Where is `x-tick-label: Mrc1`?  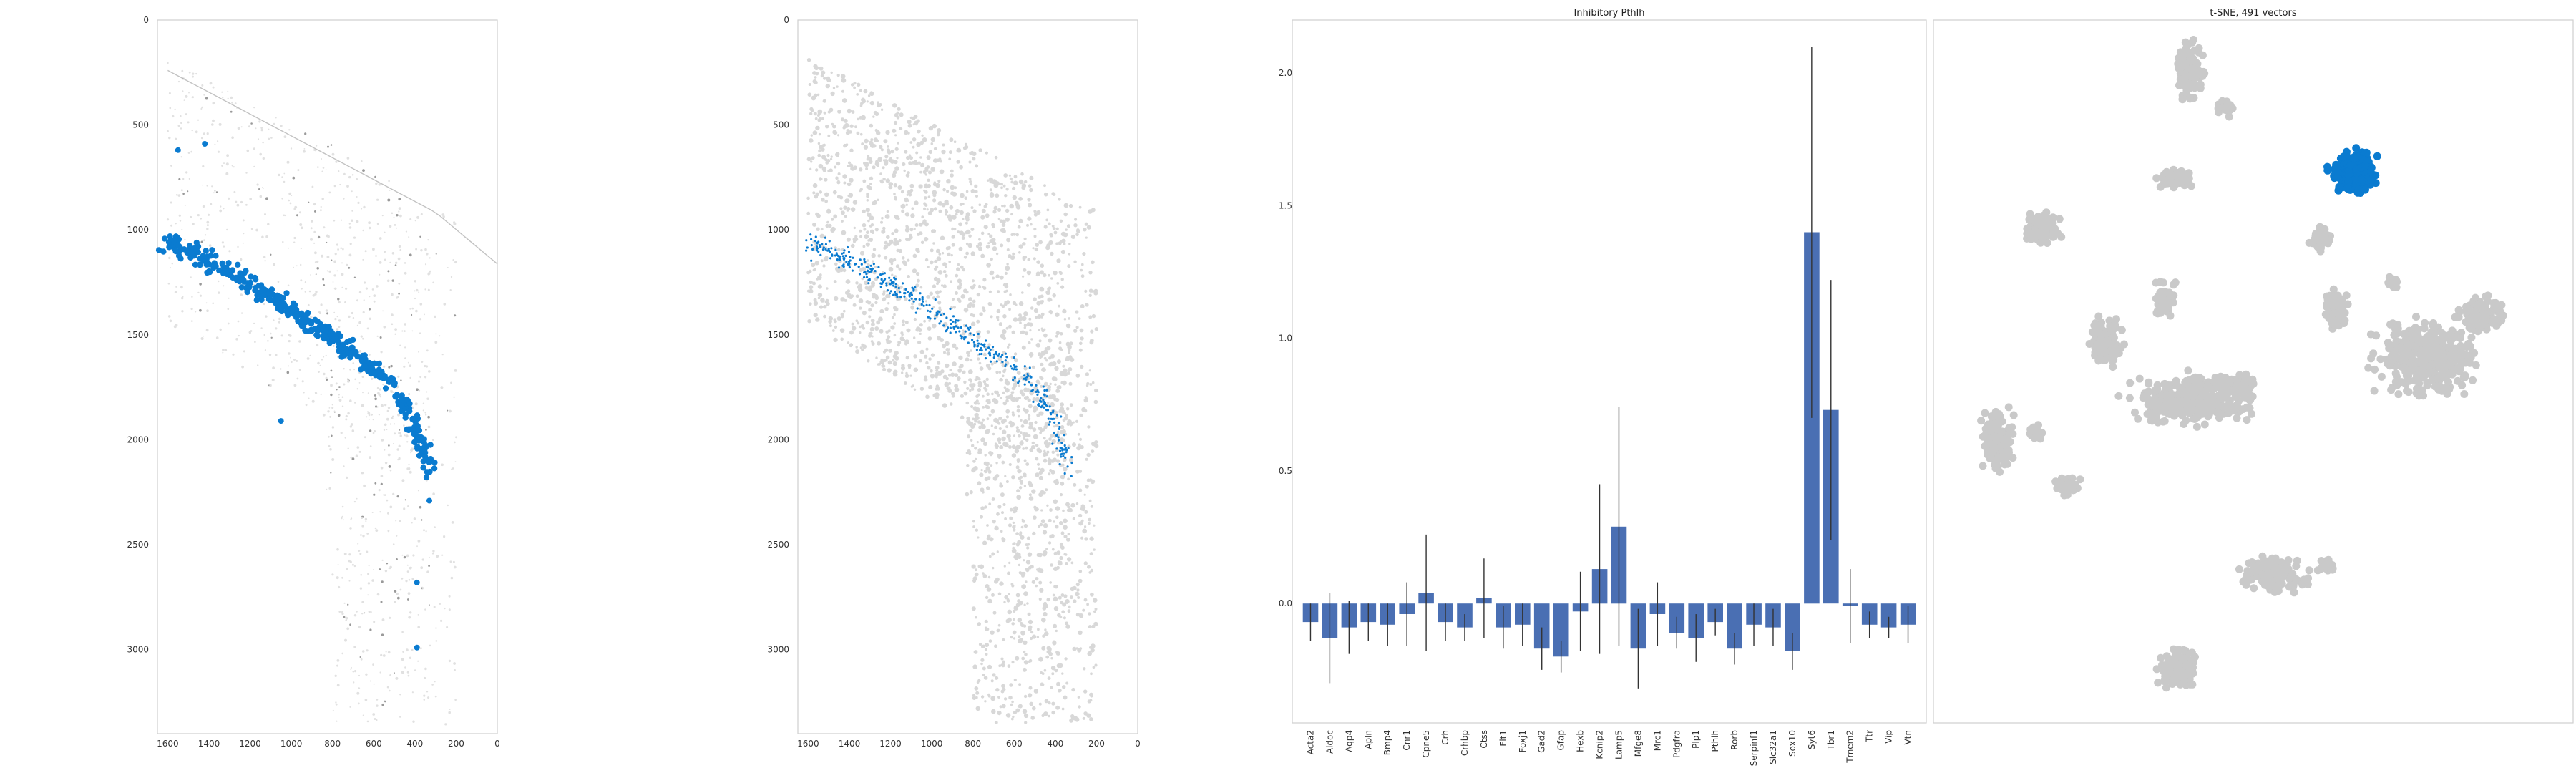 x-tick-label: Mrc1 is located at coordinates (1657, 740).